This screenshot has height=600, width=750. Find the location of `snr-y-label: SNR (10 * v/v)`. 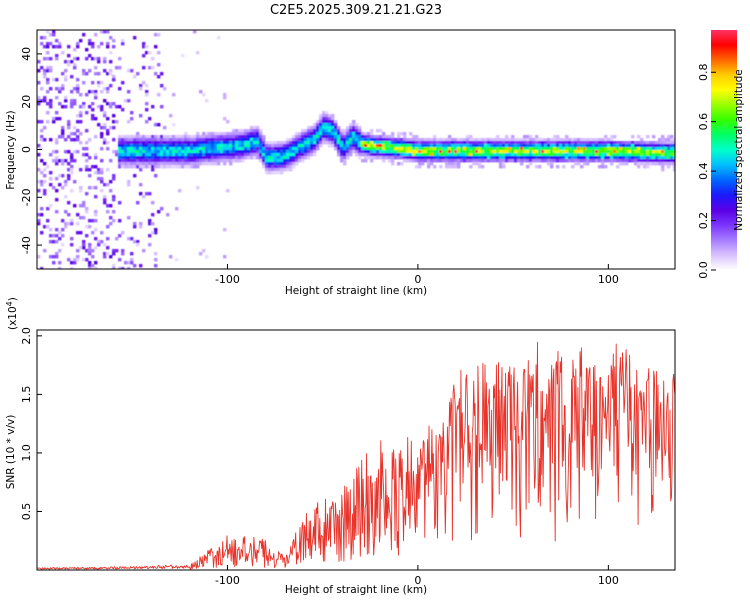

snr-y-label: SNR (10 * v/v) is located at coordinates (11, 452).